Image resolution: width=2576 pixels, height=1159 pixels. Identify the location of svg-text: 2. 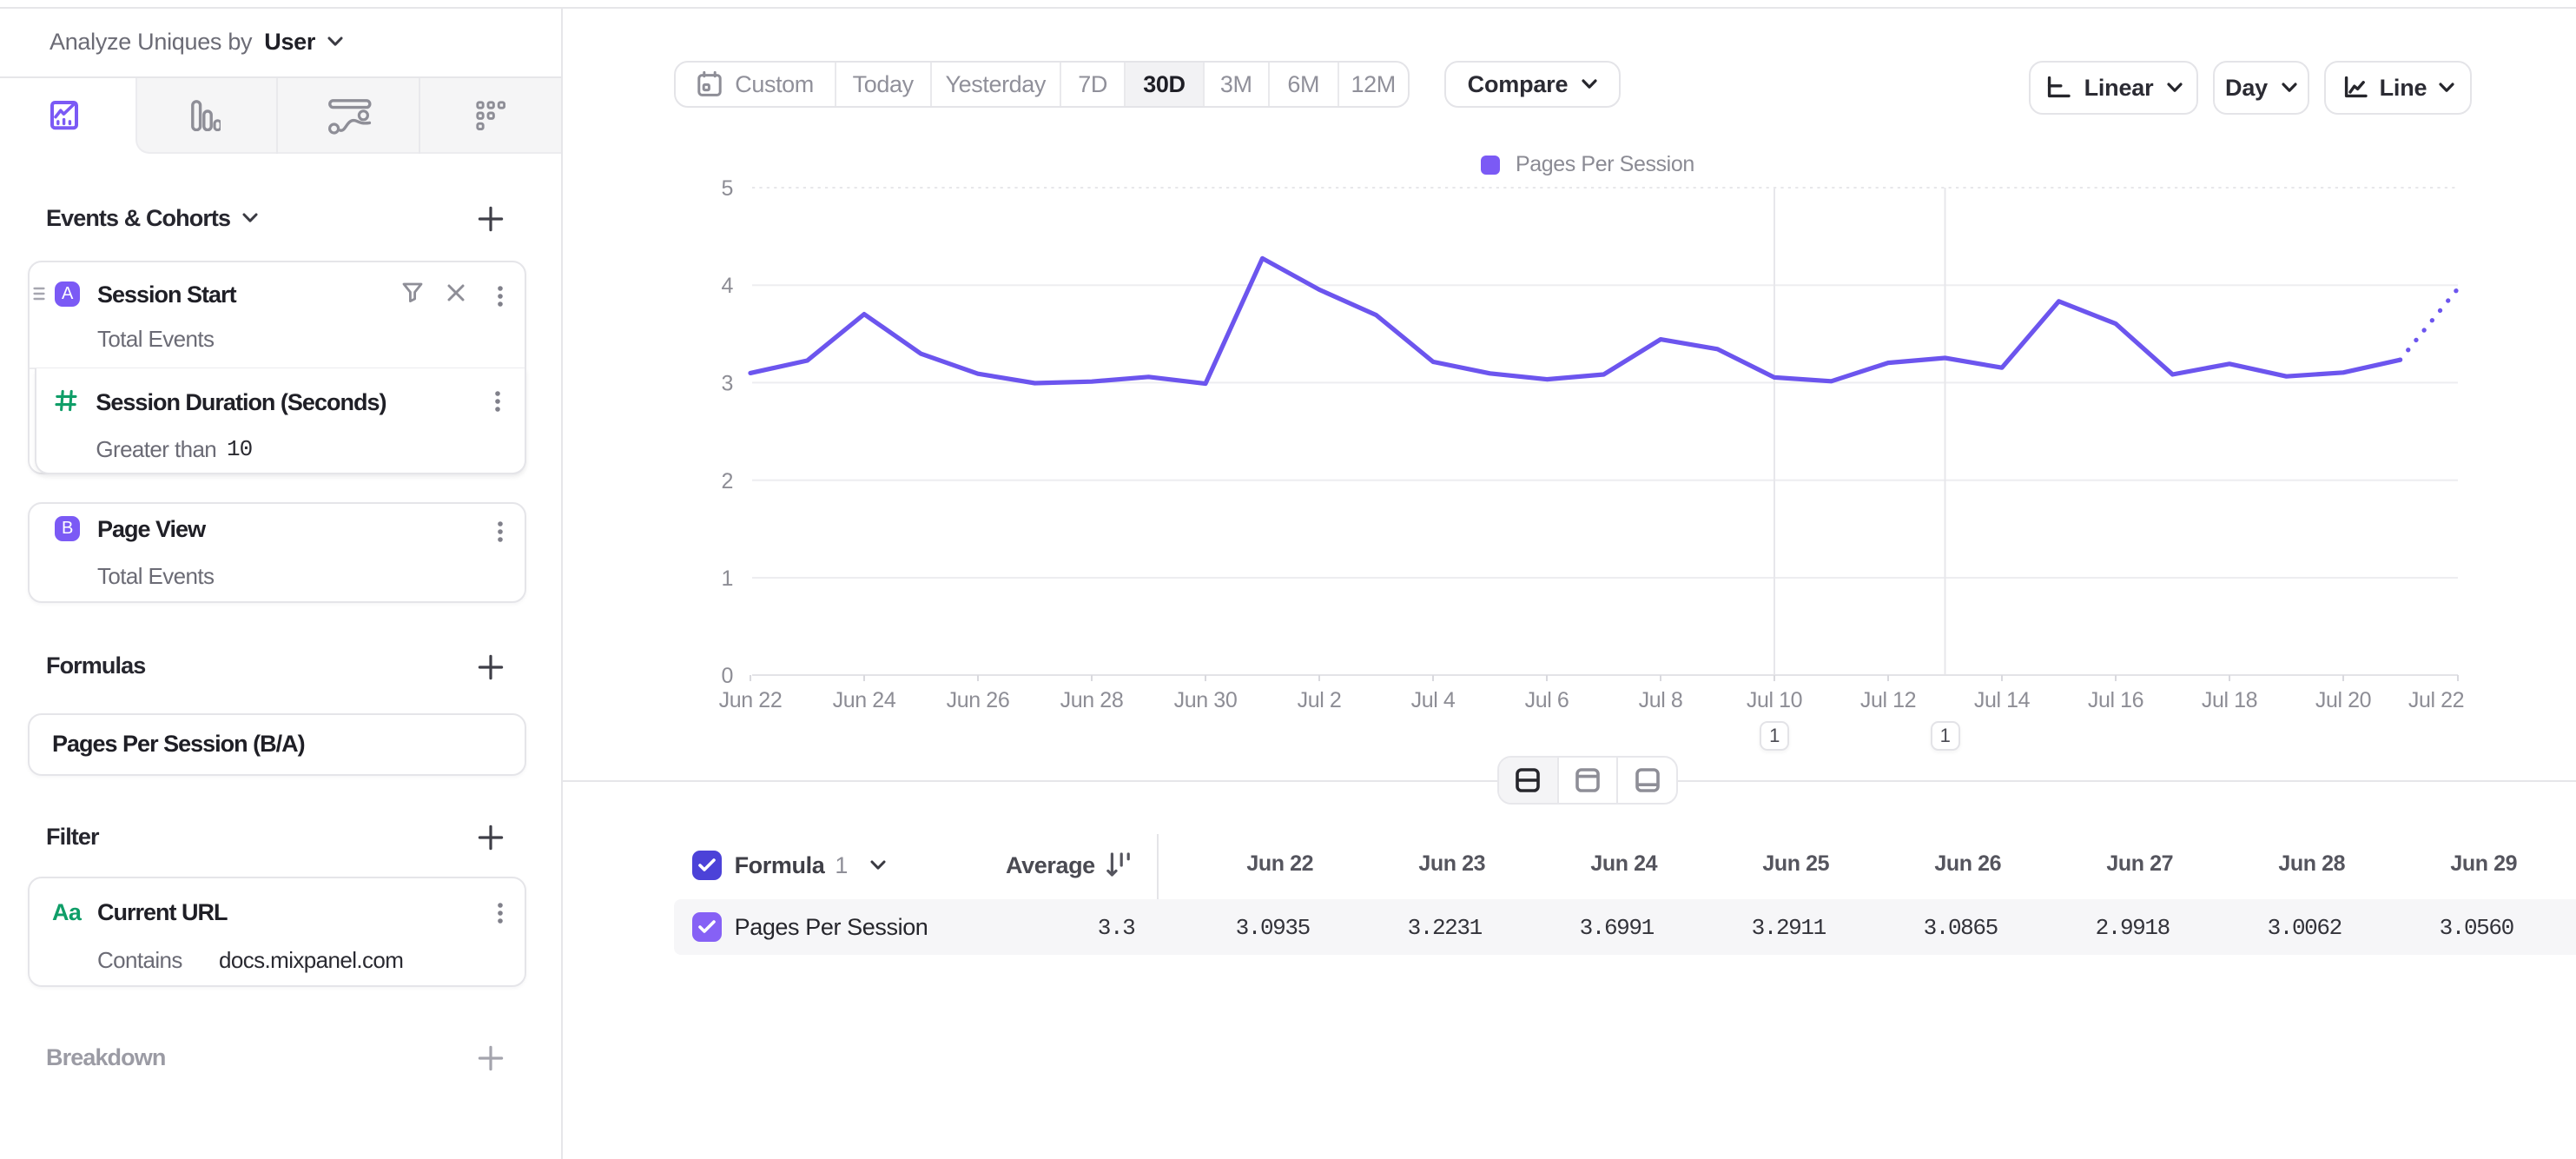
(727, 481).